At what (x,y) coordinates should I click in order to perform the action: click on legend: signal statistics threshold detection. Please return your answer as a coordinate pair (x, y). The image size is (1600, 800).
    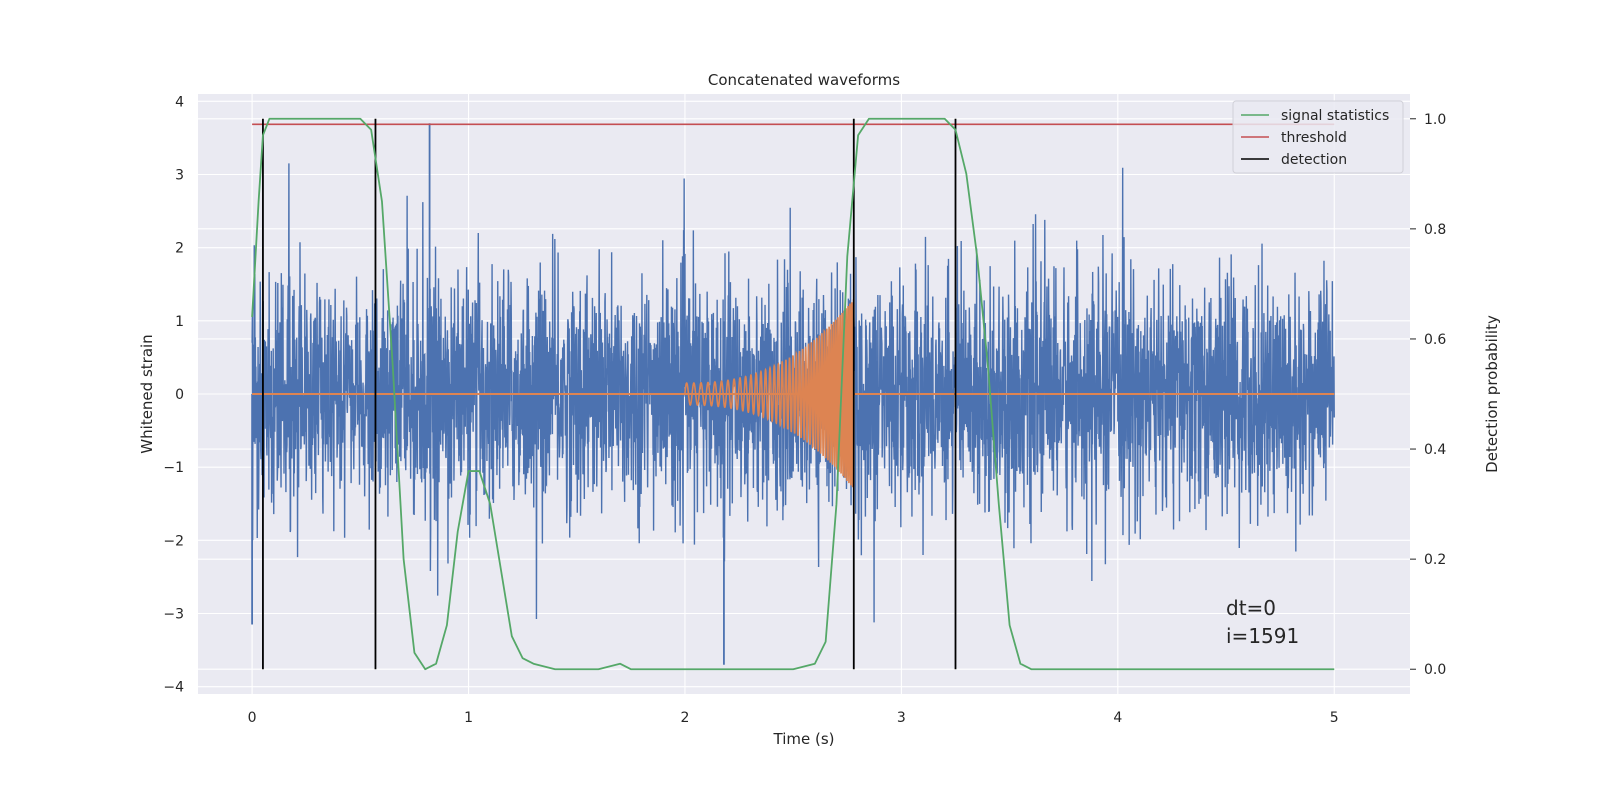
    Looking at the image, I should click on (1318, 137).